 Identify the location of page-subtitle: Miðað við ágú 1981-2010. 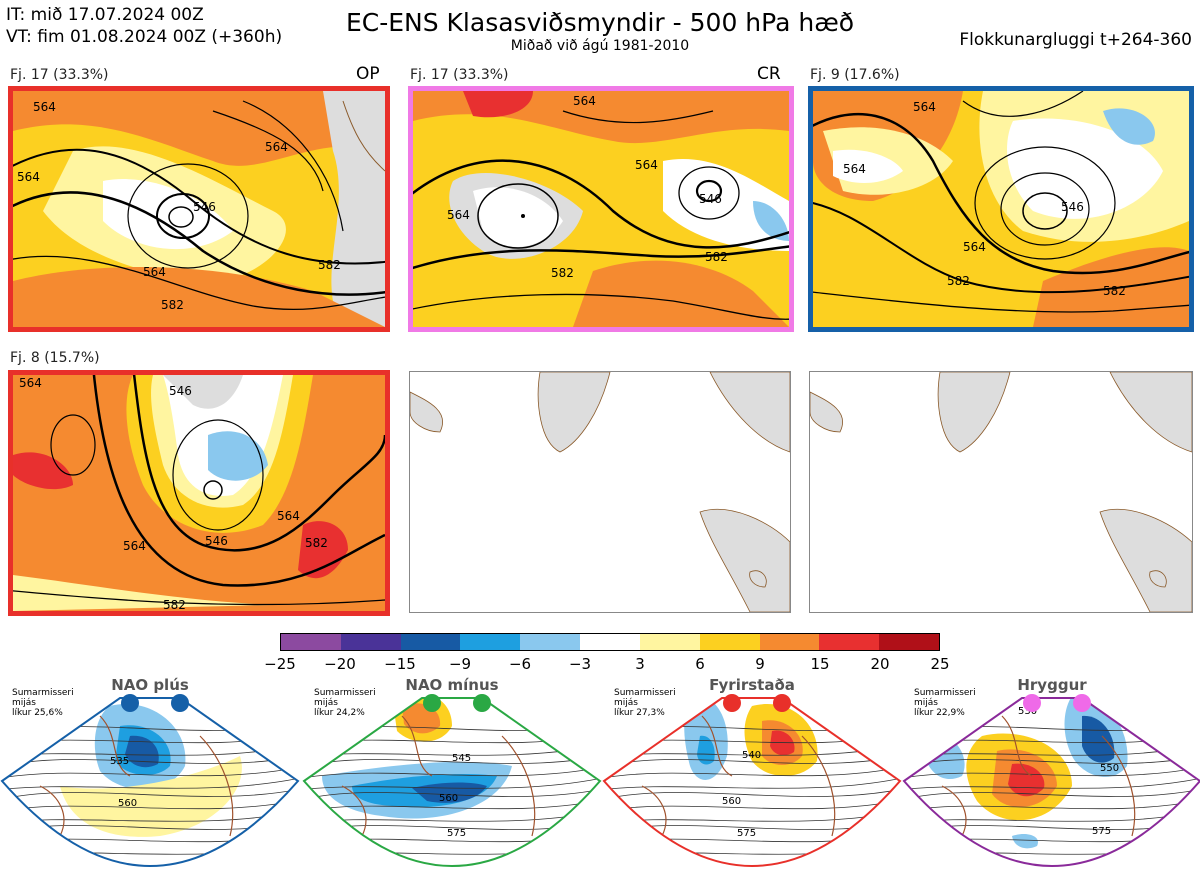
(600, 46).